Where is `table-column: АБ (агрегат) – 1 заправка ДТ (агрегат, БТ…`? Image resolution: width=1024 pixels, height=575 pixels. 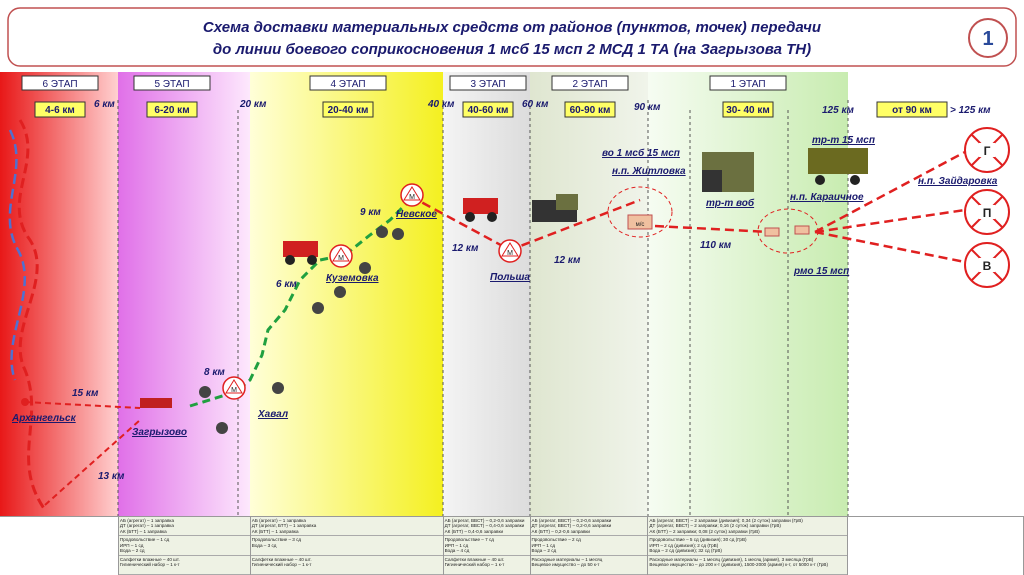
table-column: АБ (агрегат) – 1 заправка ДТ (агрегат, БТ… is located at coordinates (347, 546).